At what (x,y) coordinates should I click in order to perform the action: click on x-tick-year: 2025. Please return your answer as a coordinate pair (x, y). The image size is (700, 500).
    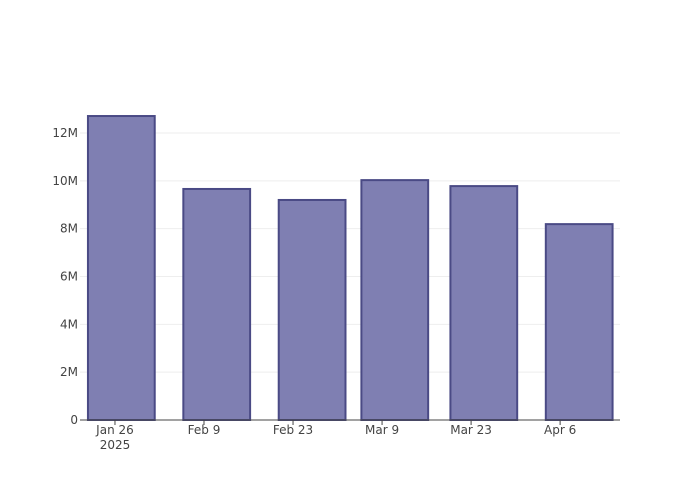
    Looking at the image, I should click on (115, 445).